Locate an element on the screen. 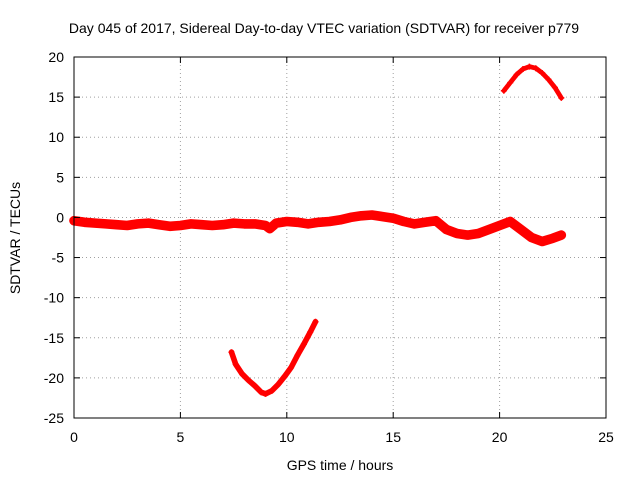 This screenshot has height=480, width=640. y-tick-label: 20 is located at coordinates (56, 57).